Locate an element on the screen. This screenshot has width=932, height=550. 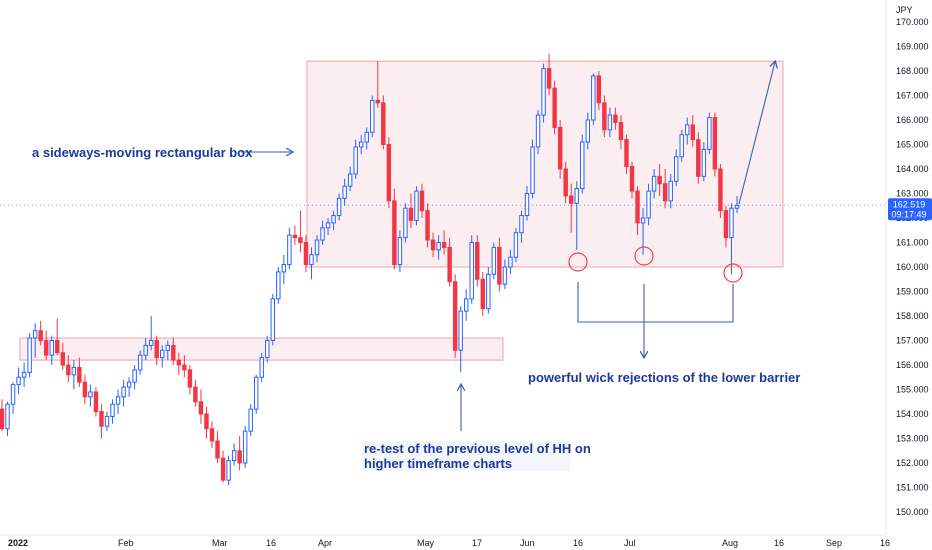
currency-label: JPY is located at coordinates (904, 10).